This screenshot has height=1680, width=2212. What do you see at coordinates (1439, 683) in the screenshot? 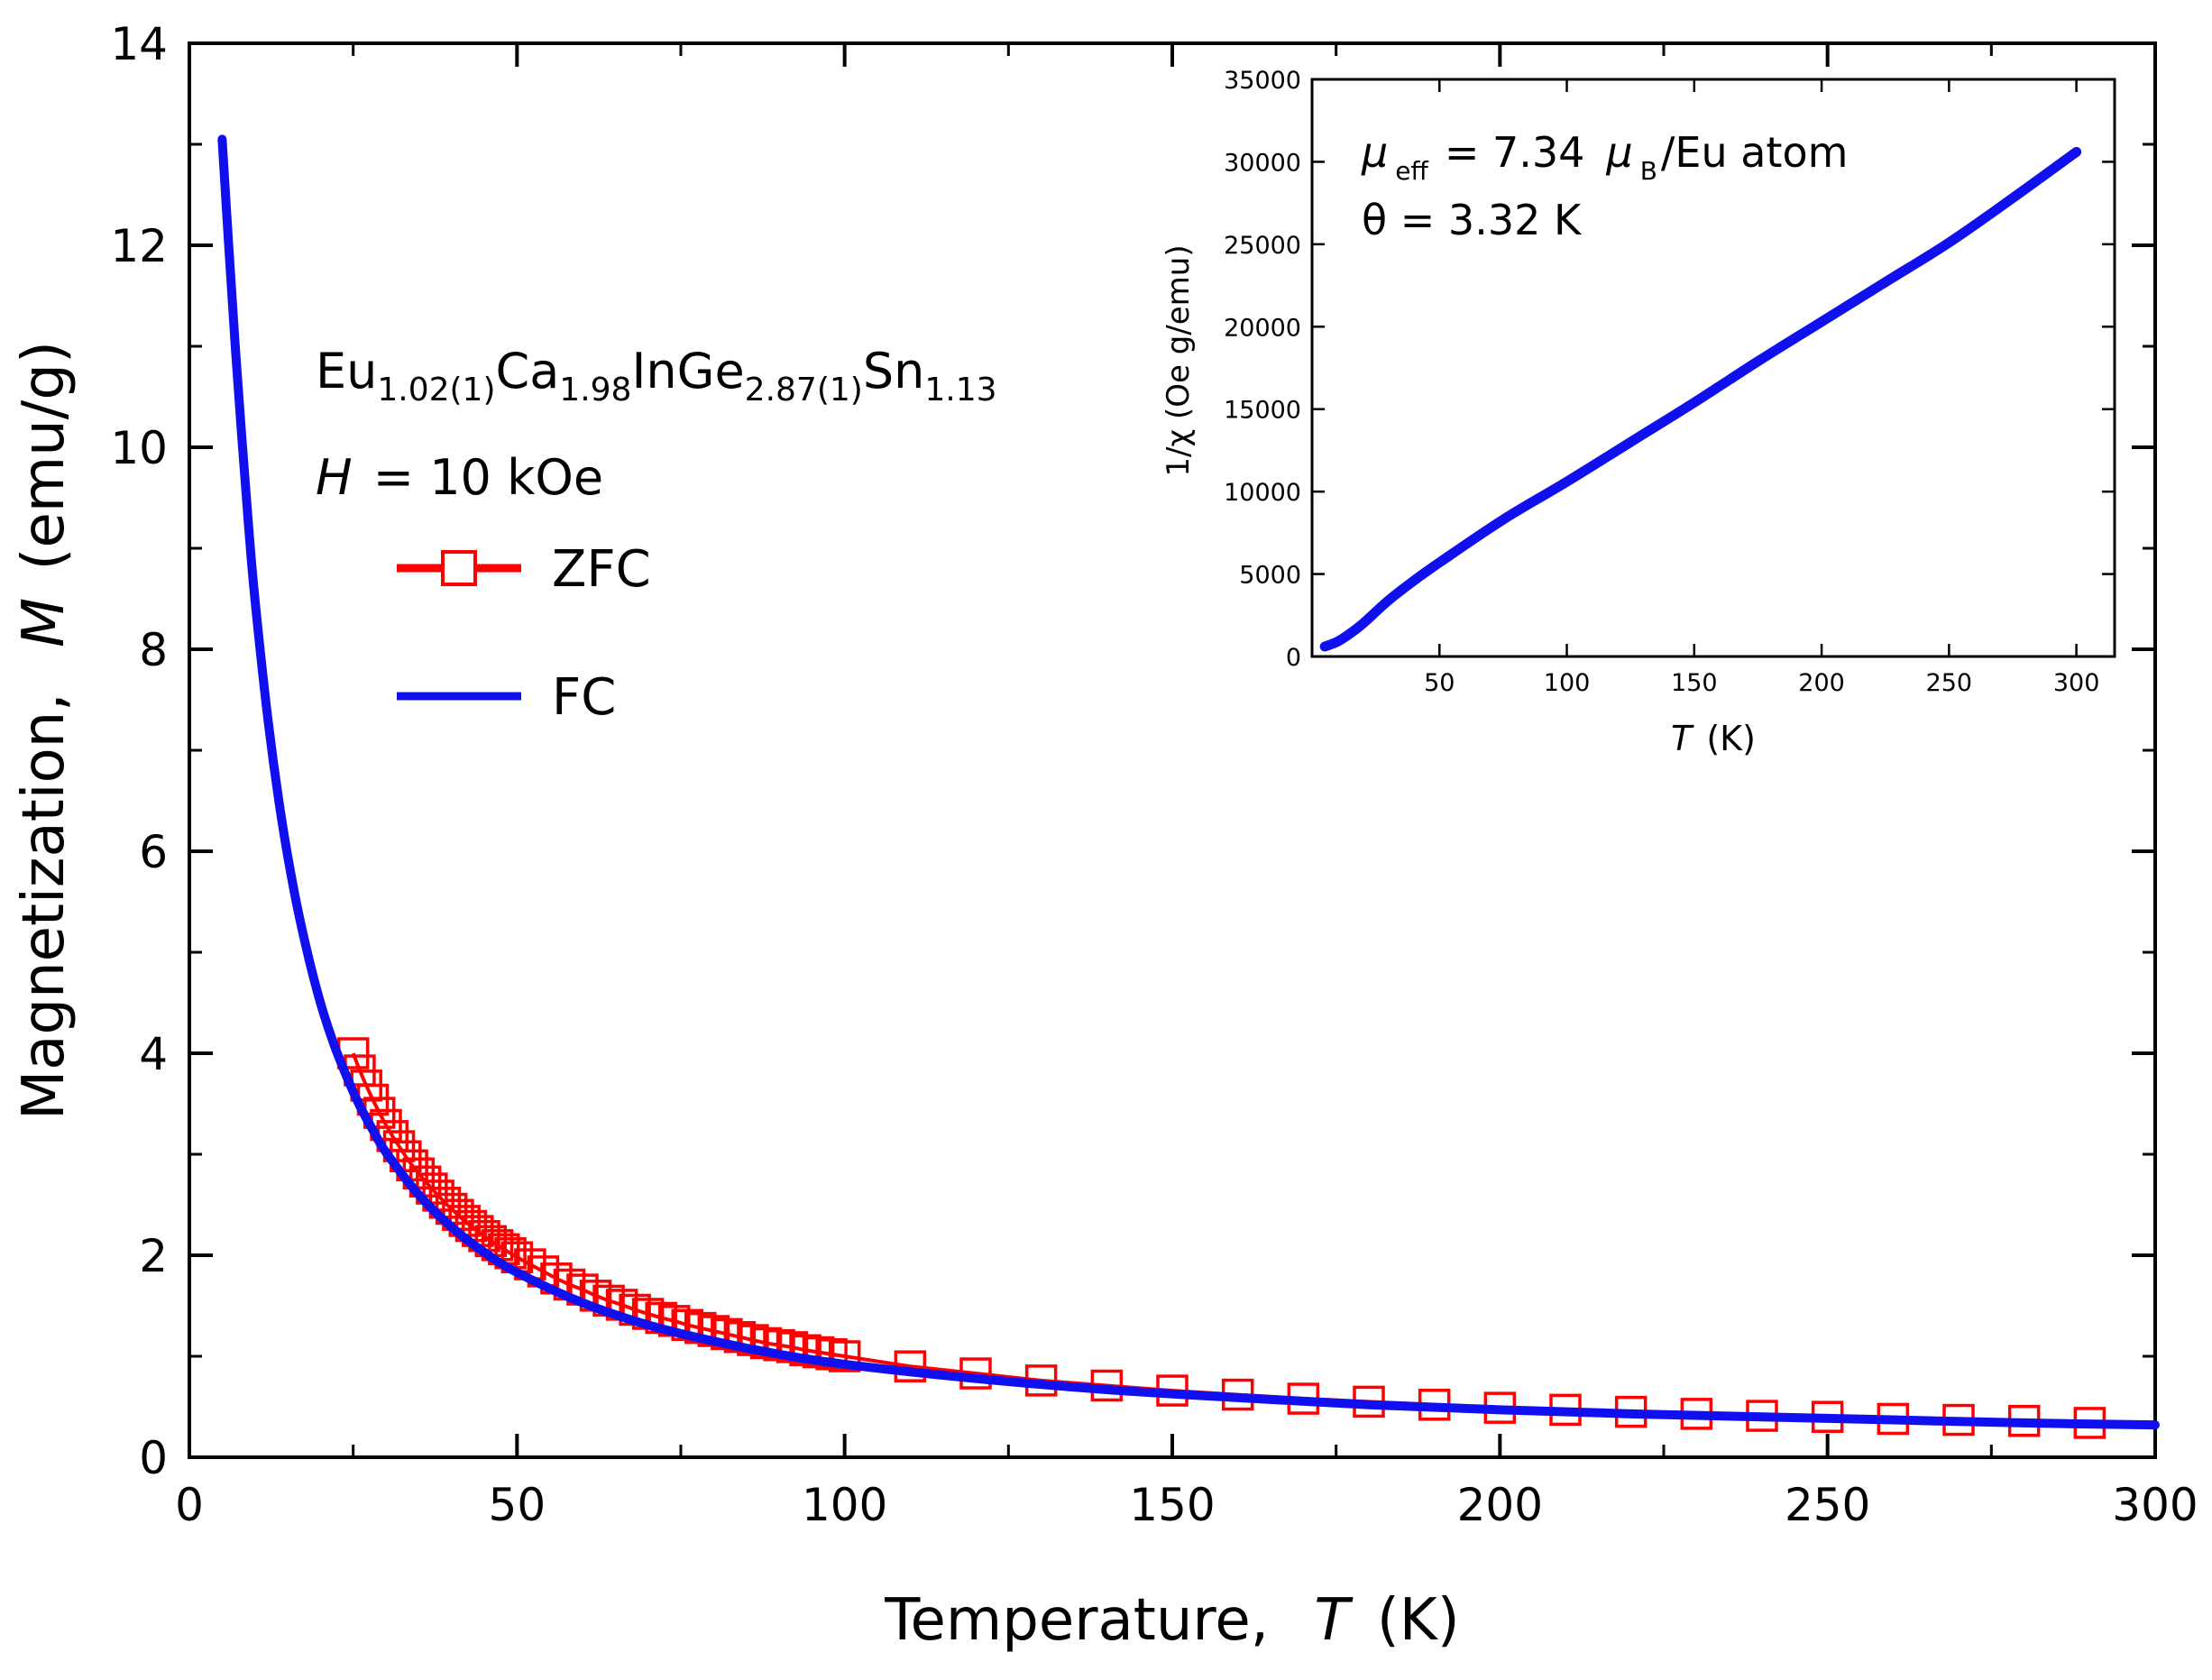
I see `inset-x-tick-label: 50` at bounding box center [1439, 683].